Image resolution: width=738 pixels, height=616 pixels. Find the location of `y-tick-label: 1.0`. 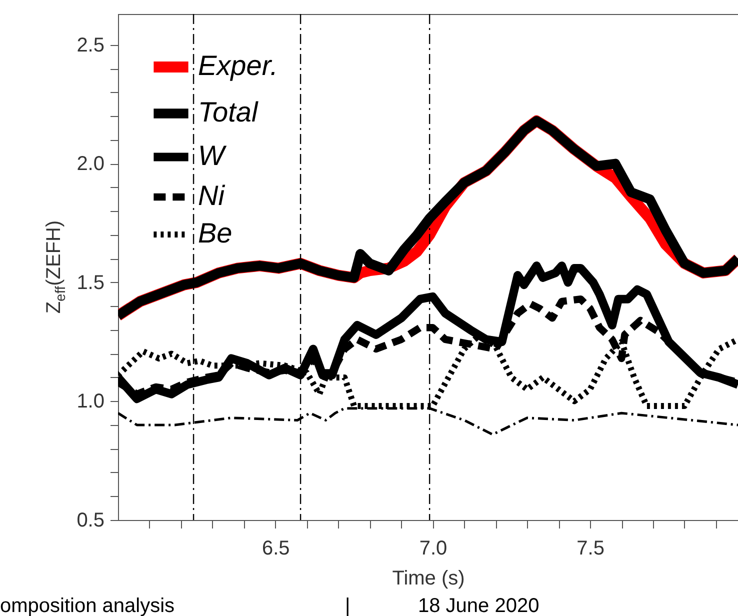

y-tick-label: 1.0 is located at coordinates (90, 401).